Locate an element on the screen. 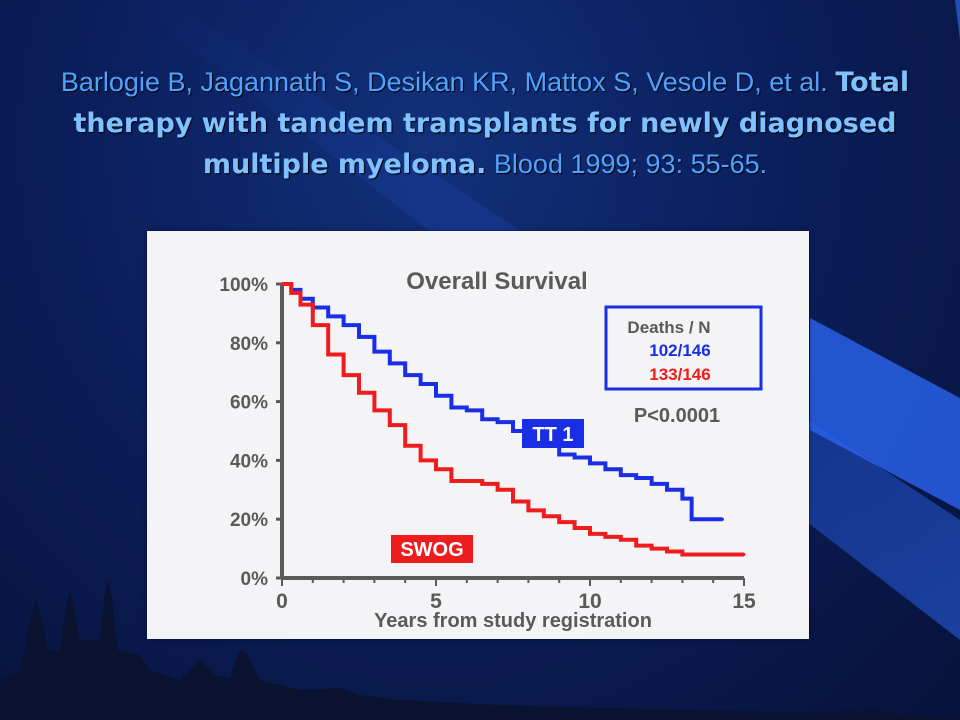  corner-triangle is located at coordinates (957, 20).